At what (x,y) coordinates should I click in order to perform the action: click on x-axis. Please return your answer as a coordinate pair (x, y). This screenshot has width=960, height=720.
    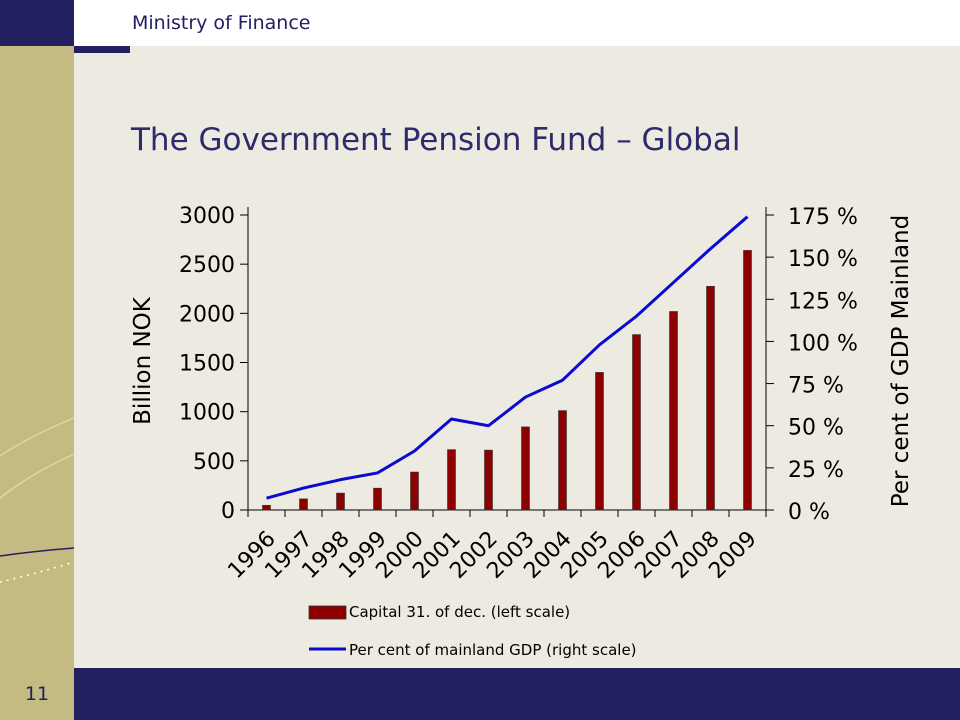
    Looking at the image, I should click on (507, 513).